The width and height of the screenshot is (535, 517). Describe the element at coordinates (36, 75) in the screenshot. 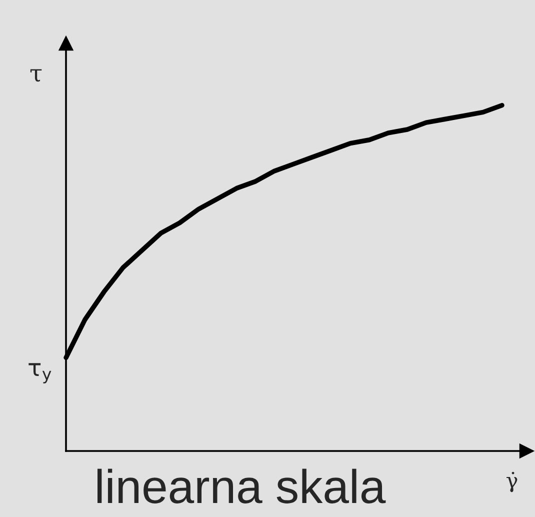

I see `y-axis-title: τ` at that location.